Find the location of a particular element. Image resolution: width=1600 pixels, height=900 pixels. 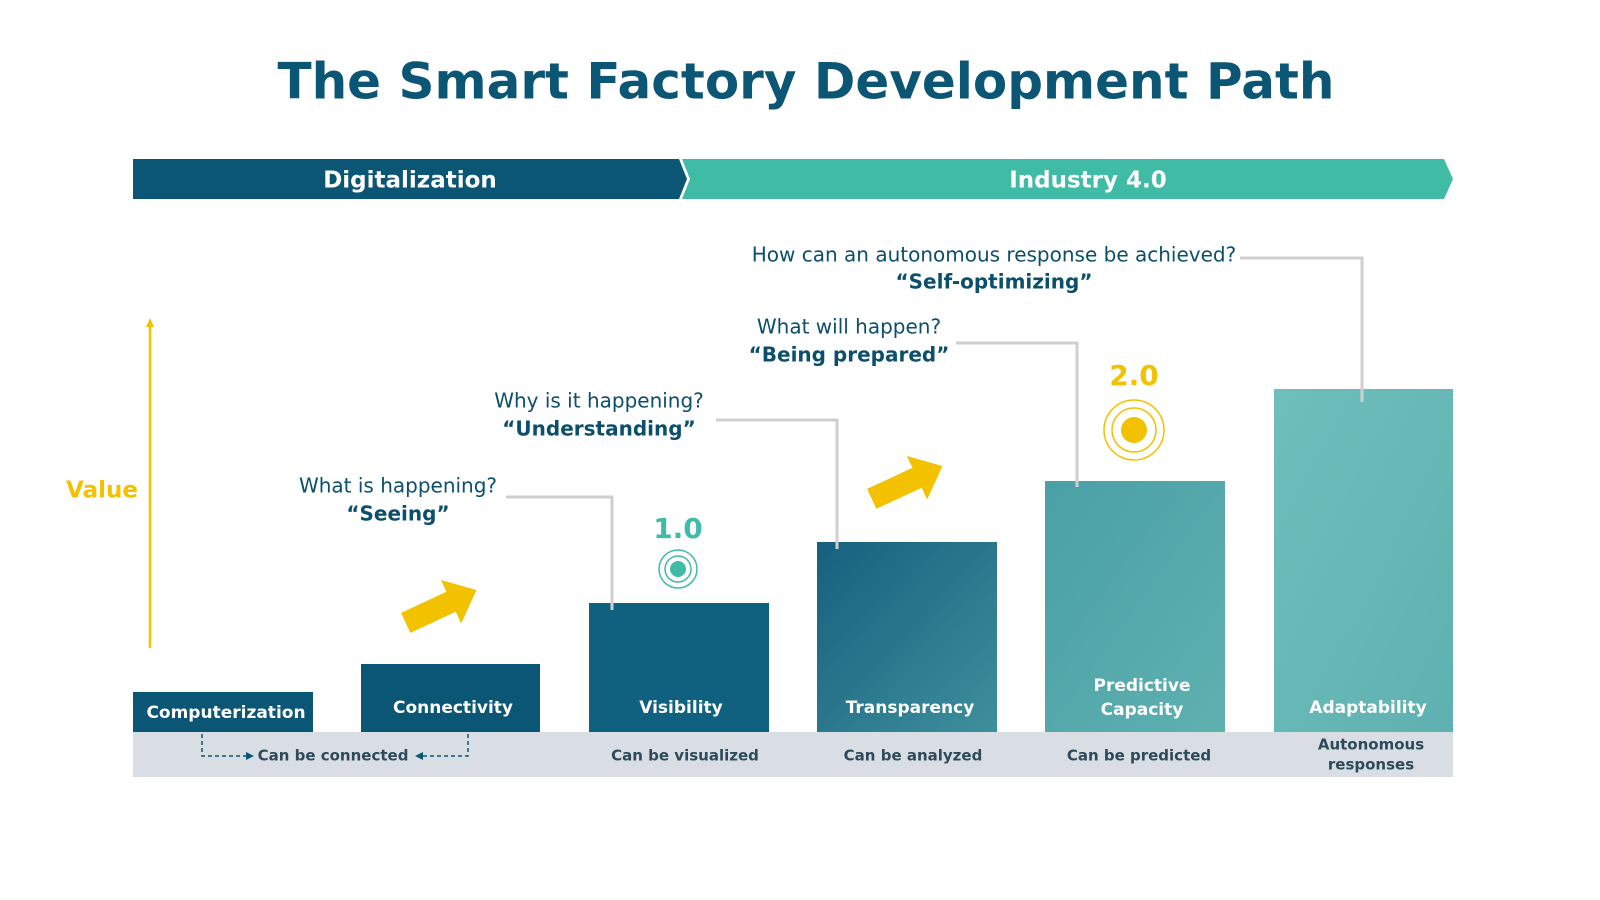

caption-strip is located at coordinates (793, 754).